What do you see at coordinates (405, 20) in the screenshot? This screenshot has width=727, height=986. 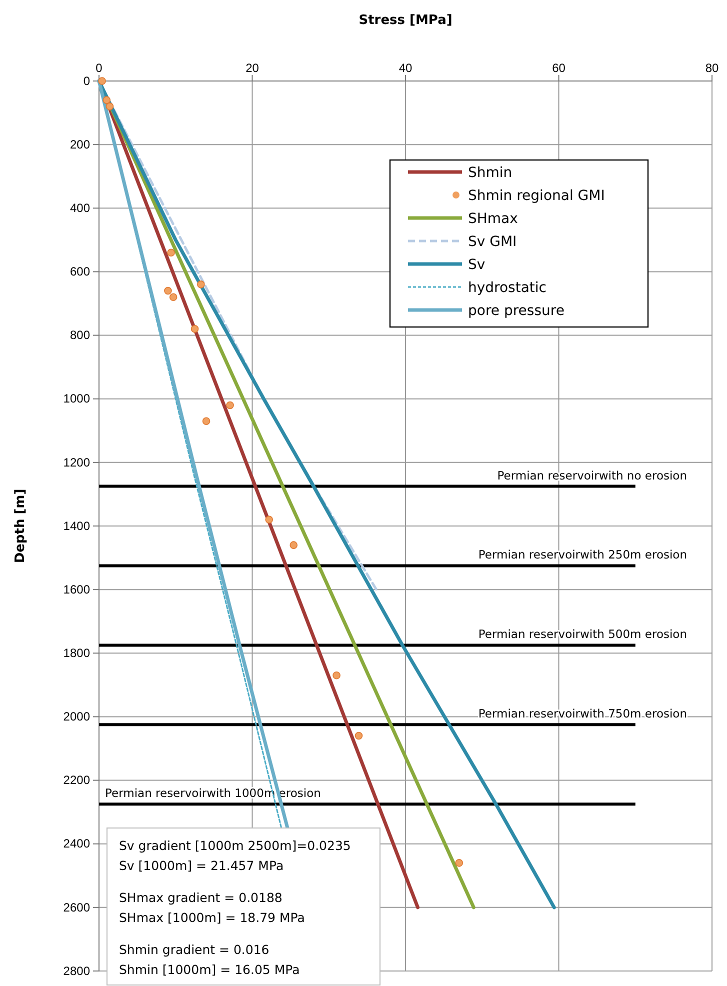 I see `x-axis-title: Stress [MPa]` at bounding box center [405, 20].